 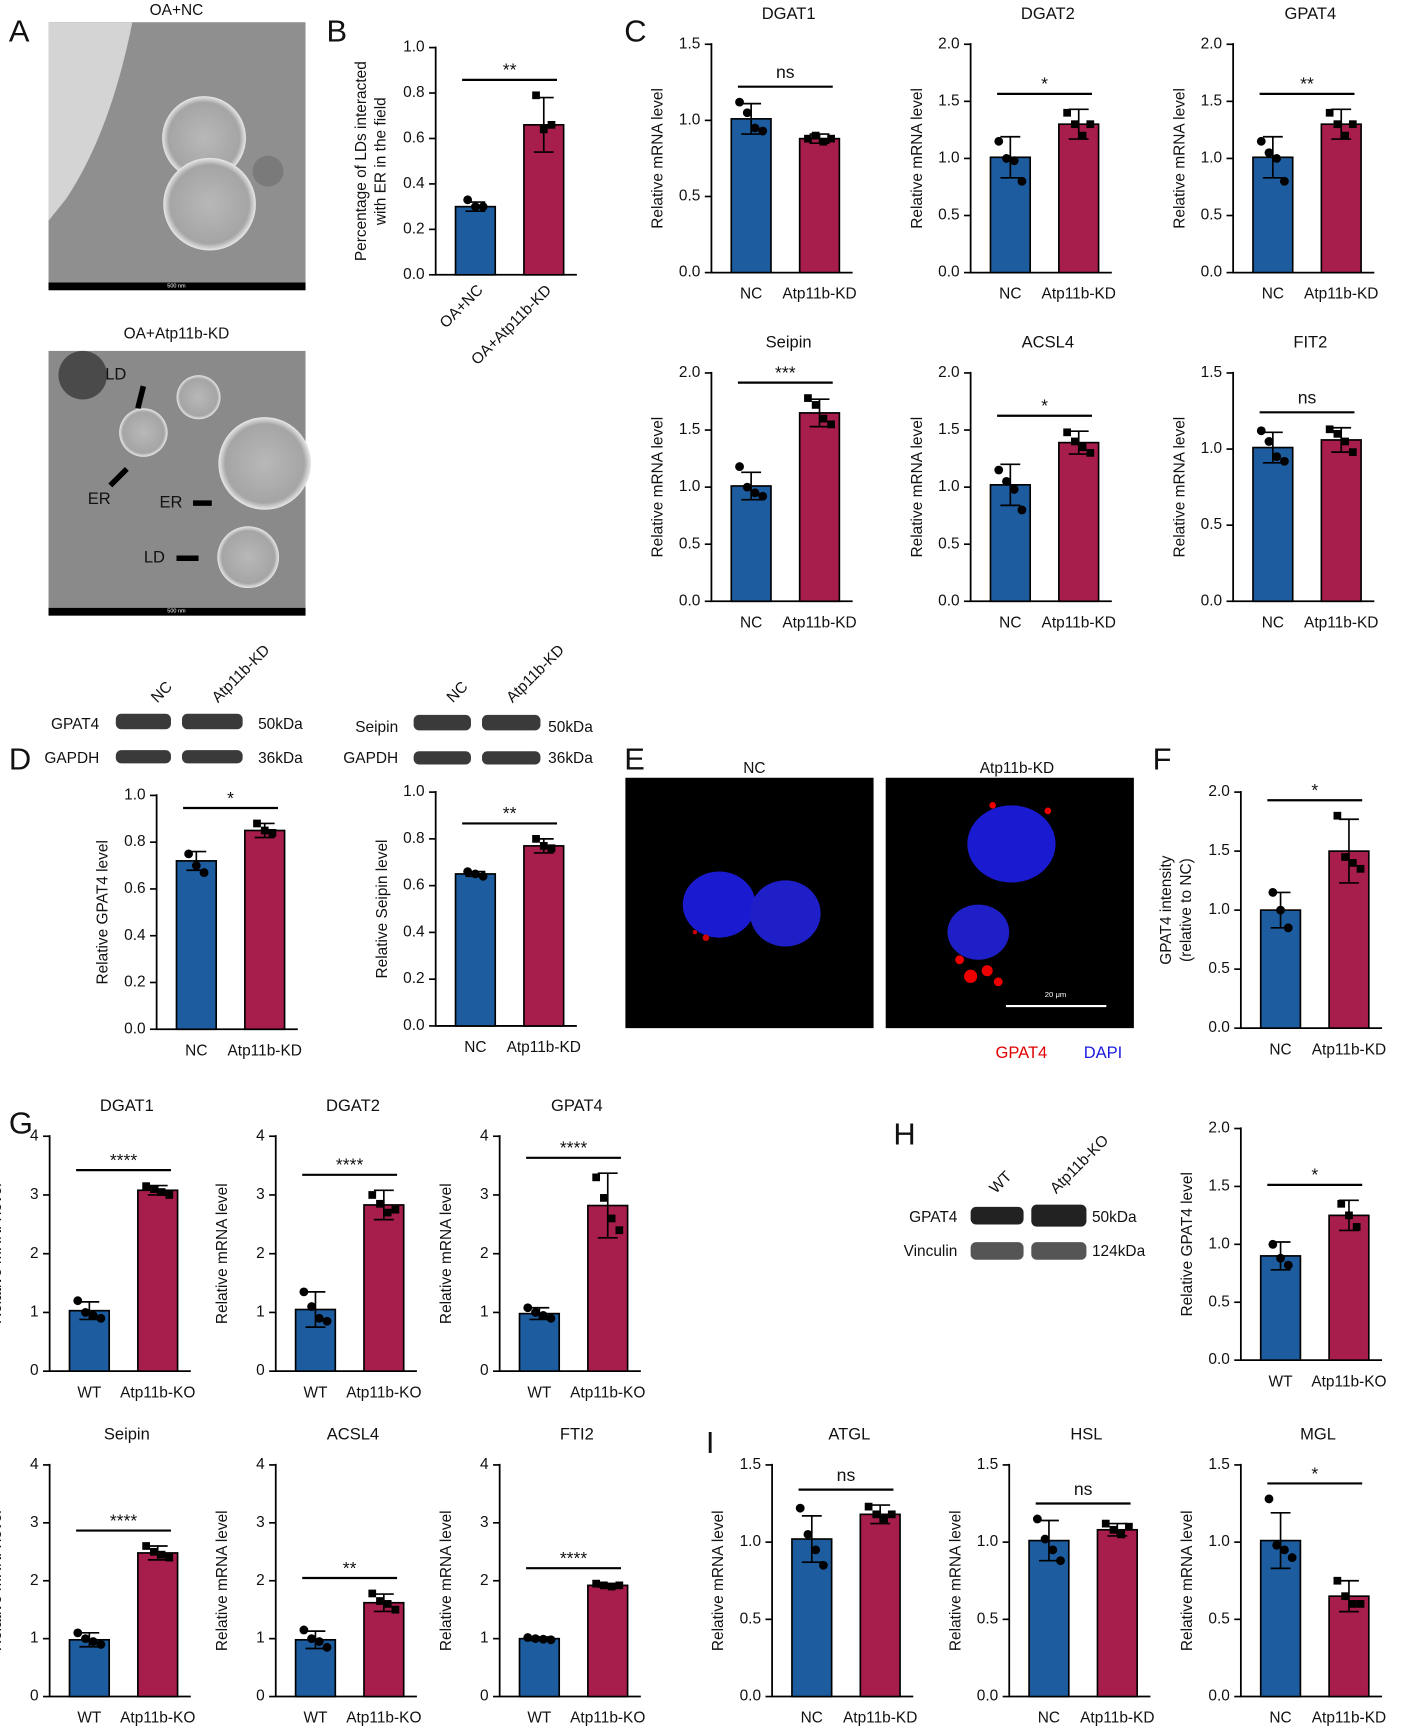 I want to click on significance-label: ***, so click(x=785, y=372).